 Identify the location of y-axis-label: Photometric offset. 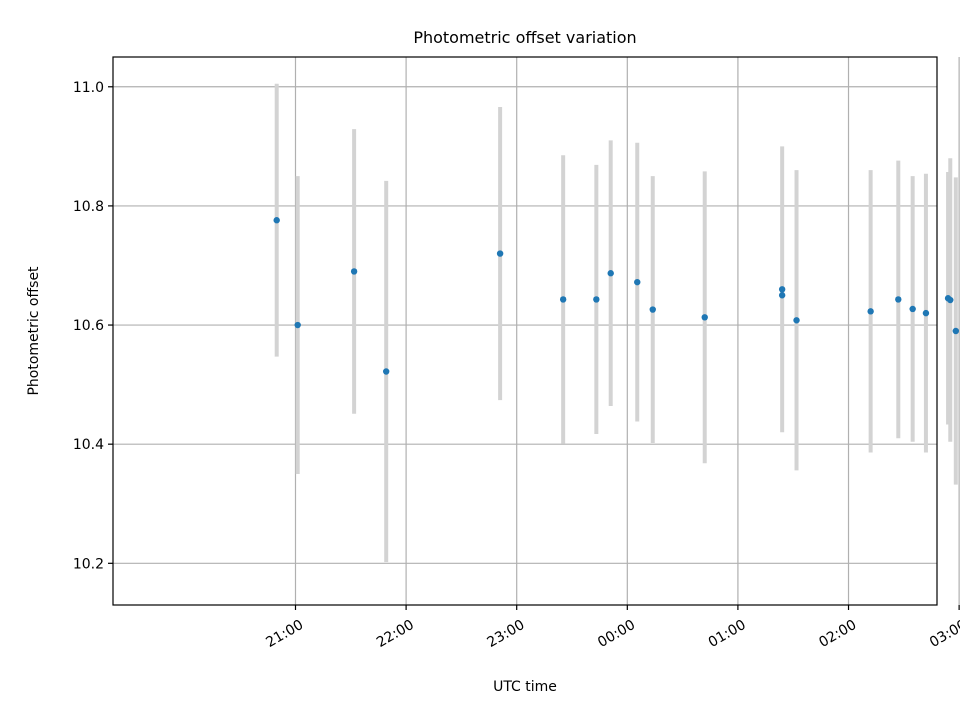
(34, 331).